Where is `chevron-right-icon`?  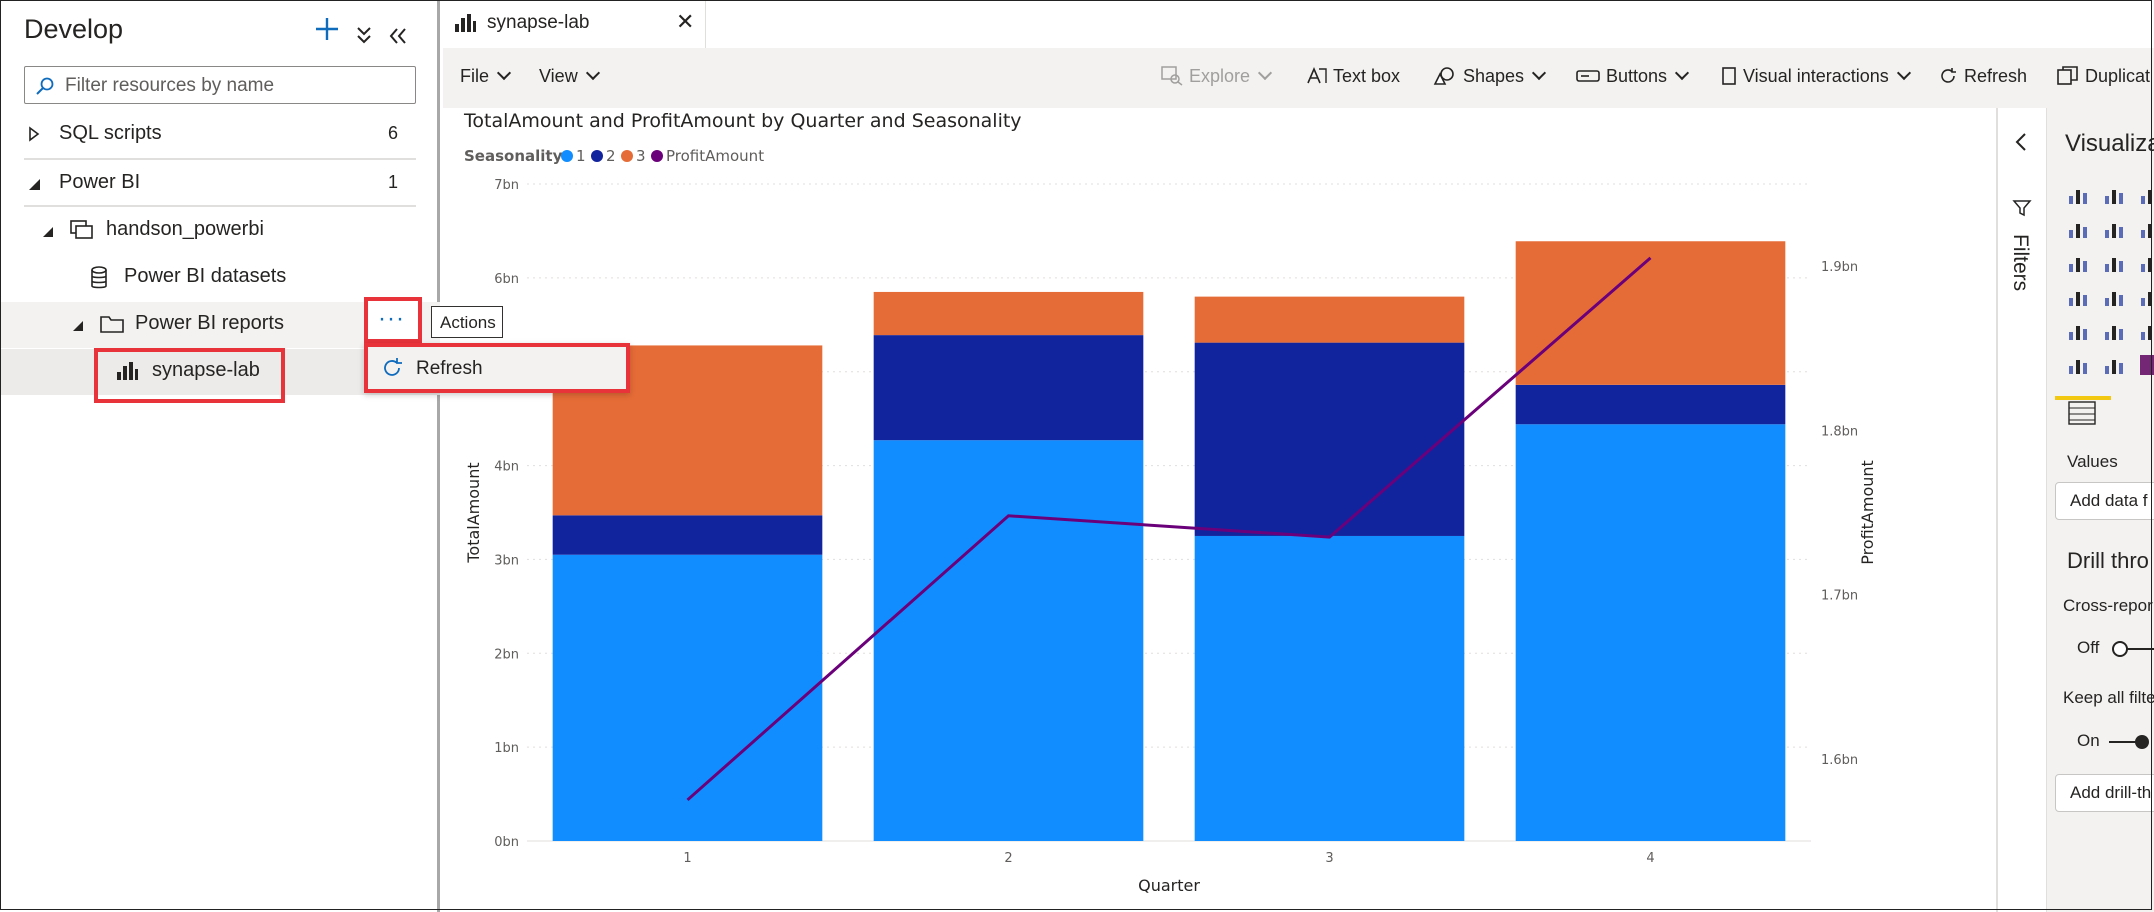
chevron-right-icon is located at coordinates (34, 134).